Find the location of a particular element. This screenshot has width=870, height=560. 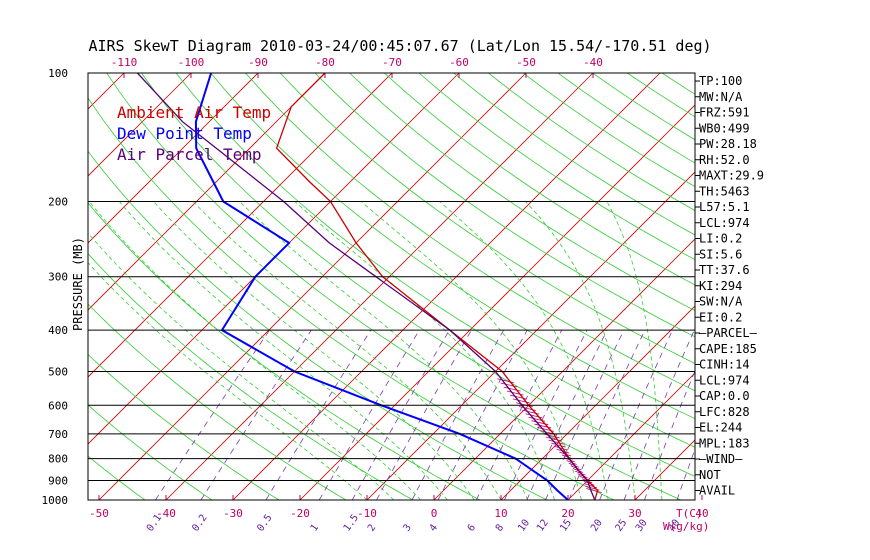

stability-index: MPL:183 is located at coordinates (724, 443).